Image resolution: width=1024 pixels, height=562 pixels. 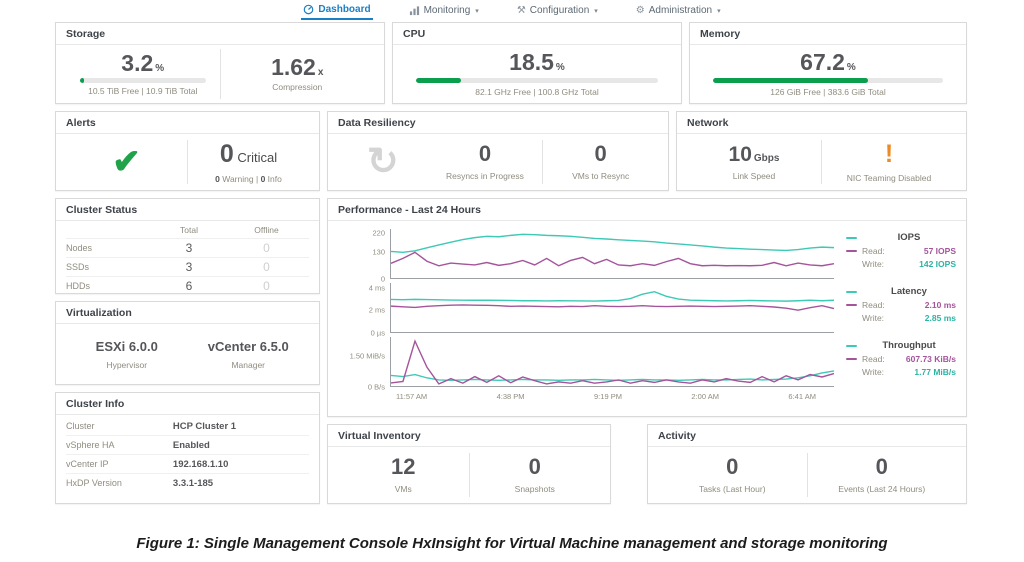 What do you see at coordinates (376, 387) in the screenshot?
I see `y-axis-tick: 0 B/s` at bounding box center [376, 387].